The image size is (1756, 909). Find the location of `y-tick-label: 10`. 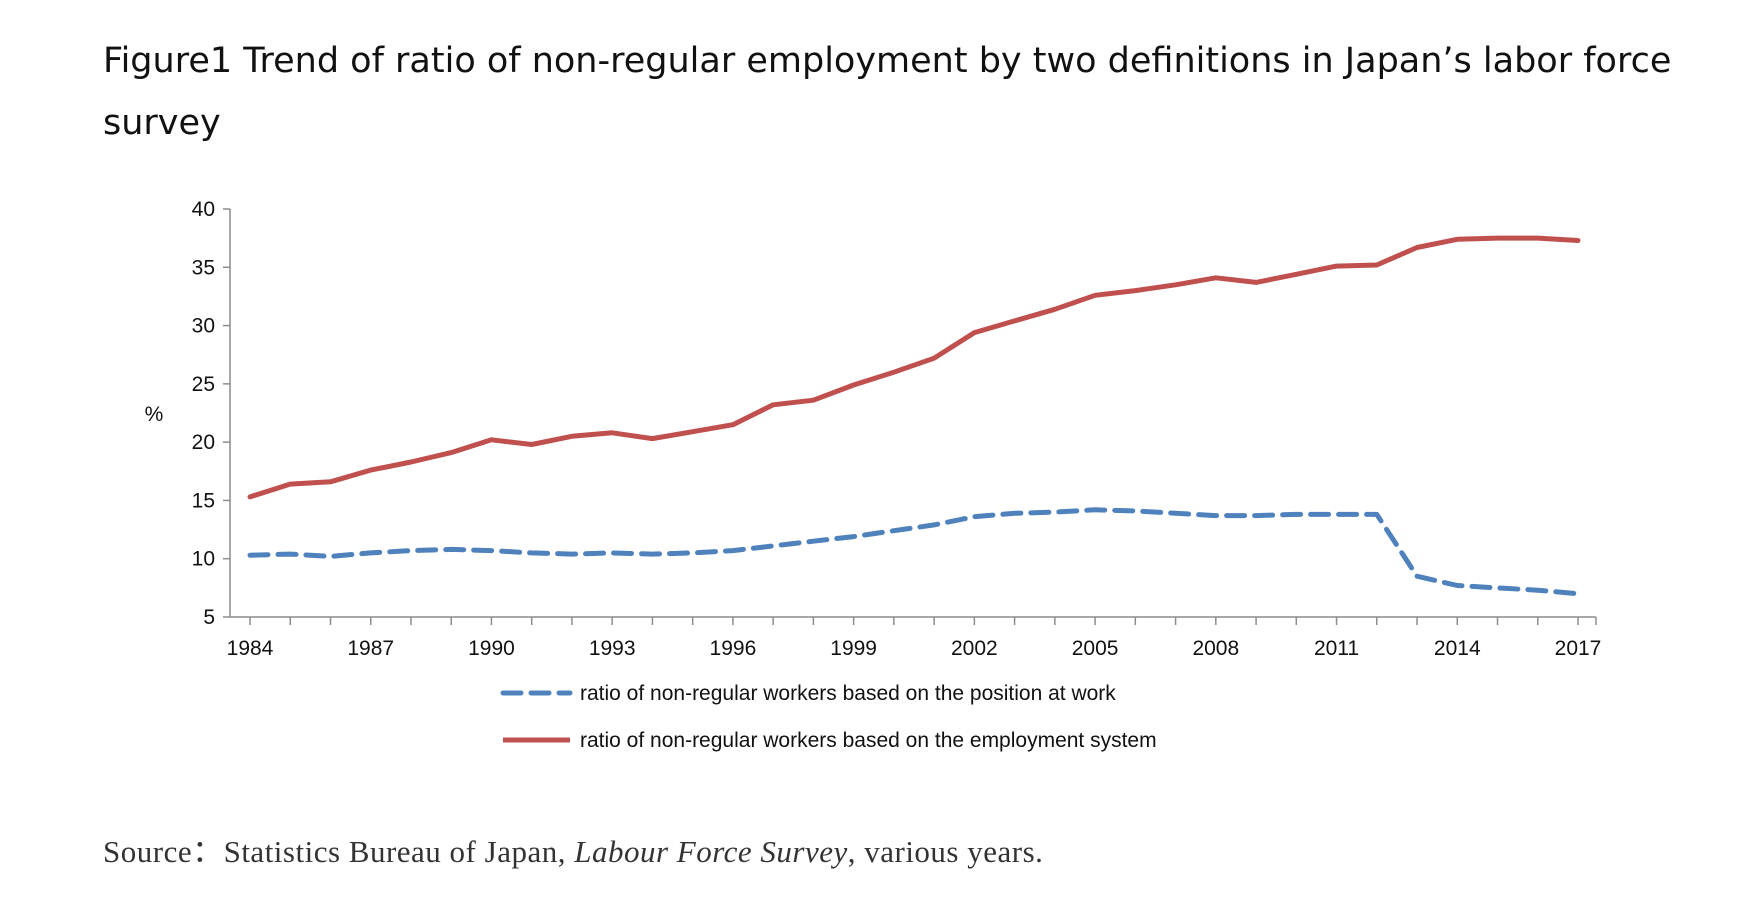

y-tick-label: 10 is located at coordinates (203, 559).